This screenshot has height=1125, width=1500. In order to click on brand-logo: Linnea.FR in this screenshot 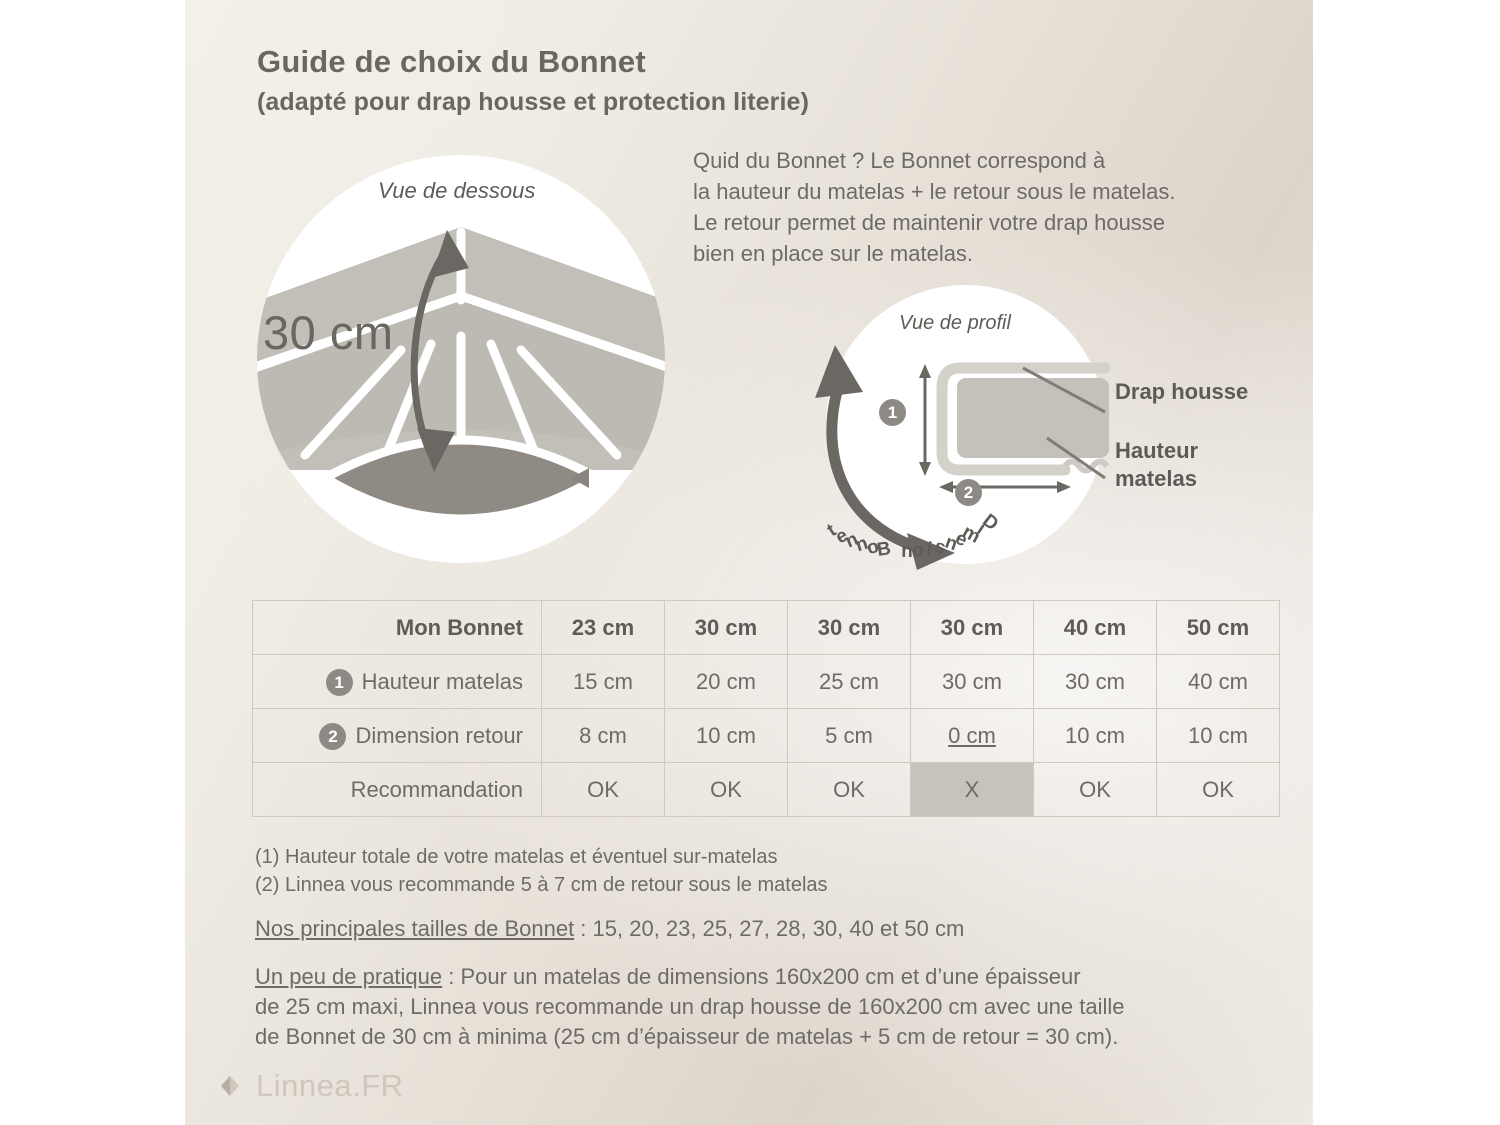, I will do `click(309, 1086)`.